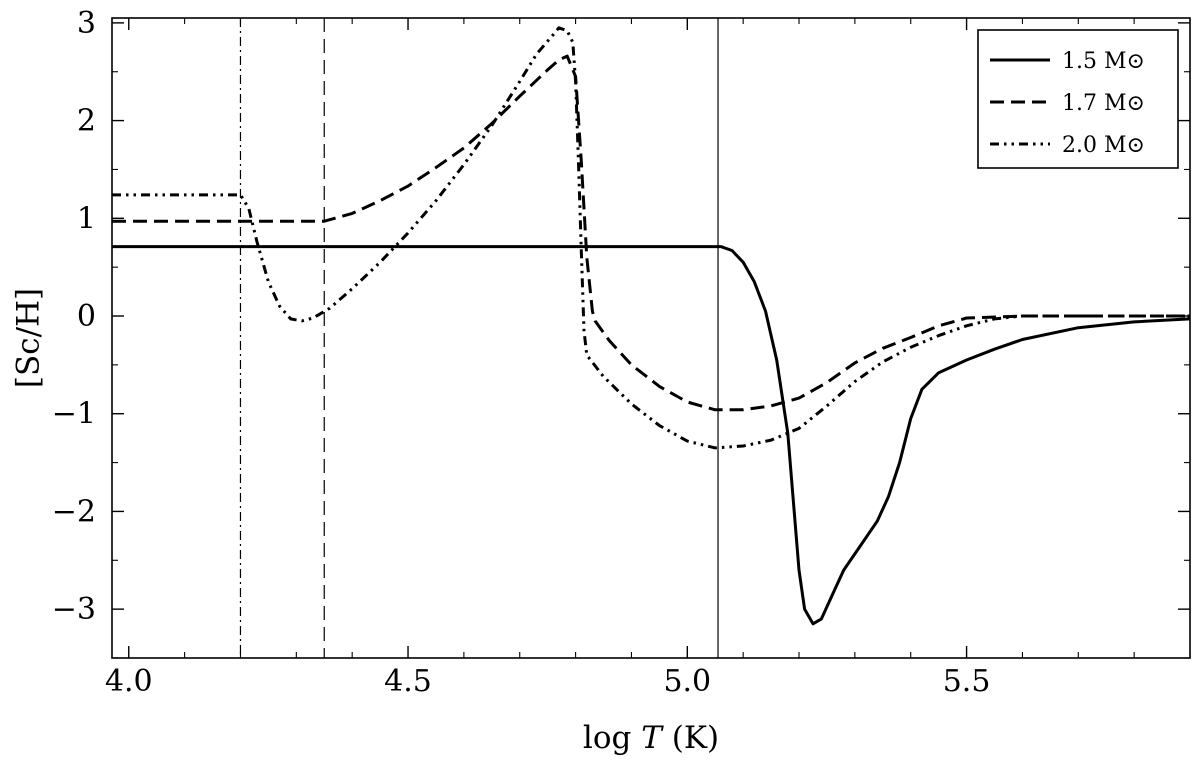  I want to click on legend-label-2: 2.0 M⊙, so click(1103, 145).